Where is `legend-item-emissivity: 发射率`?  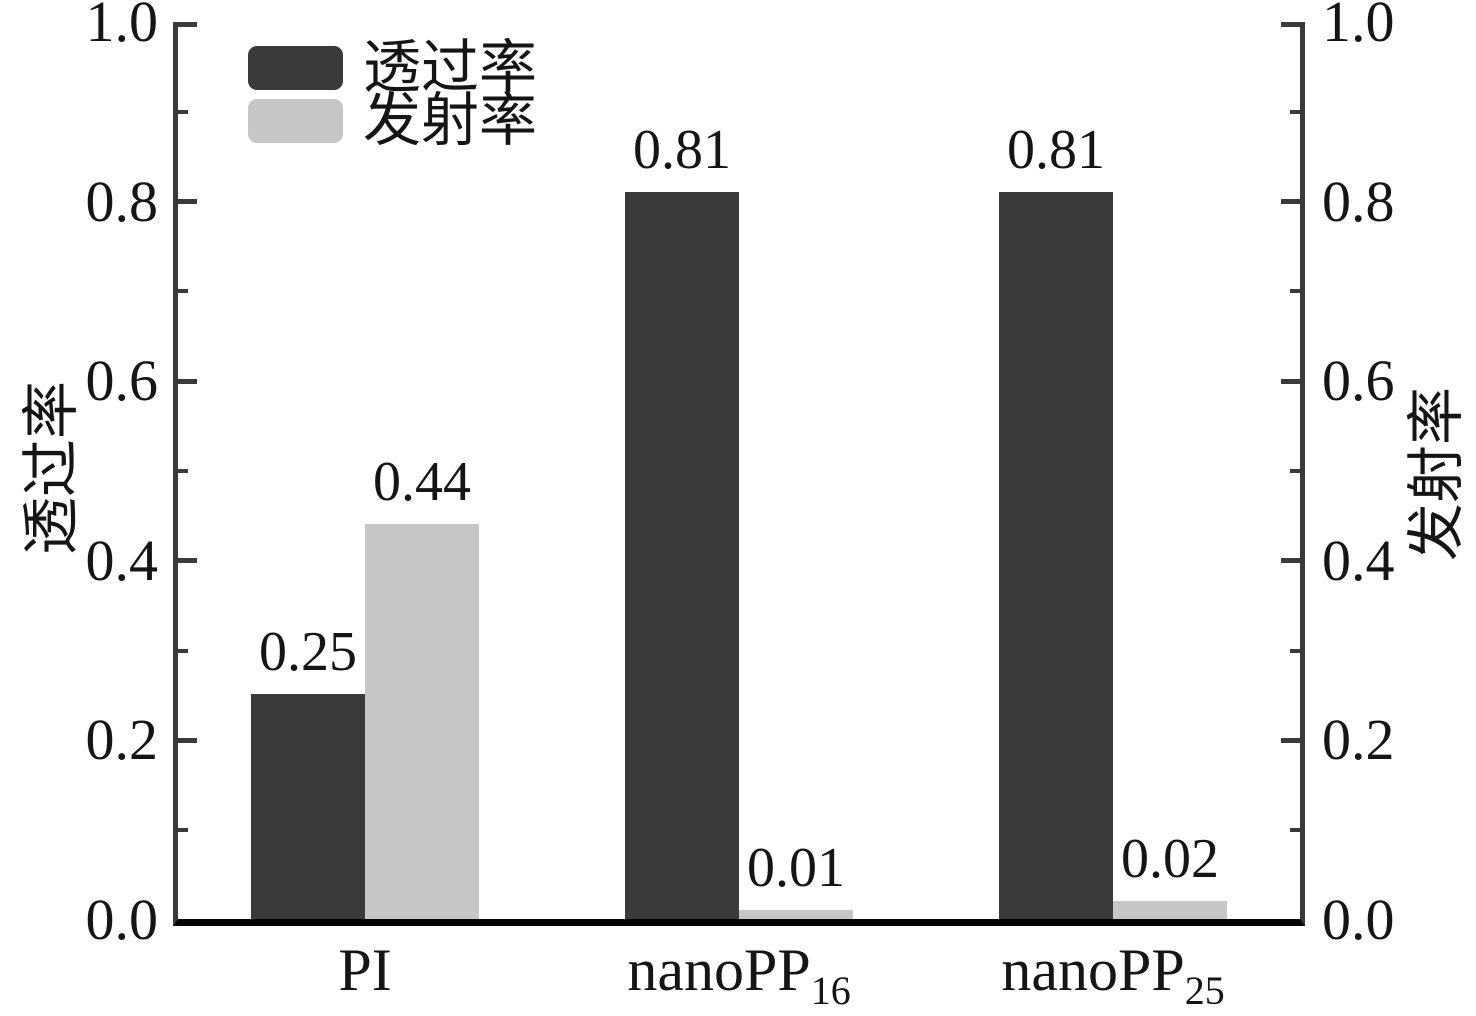 legend-item-emissivity: 发射率 is located at coordinates (392, 120).